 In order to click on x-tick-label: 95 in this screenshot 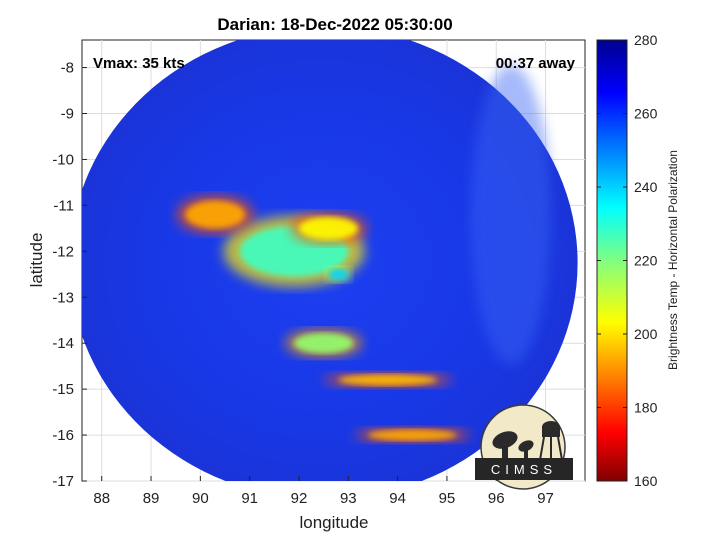, I will do `click(447, 498)`.